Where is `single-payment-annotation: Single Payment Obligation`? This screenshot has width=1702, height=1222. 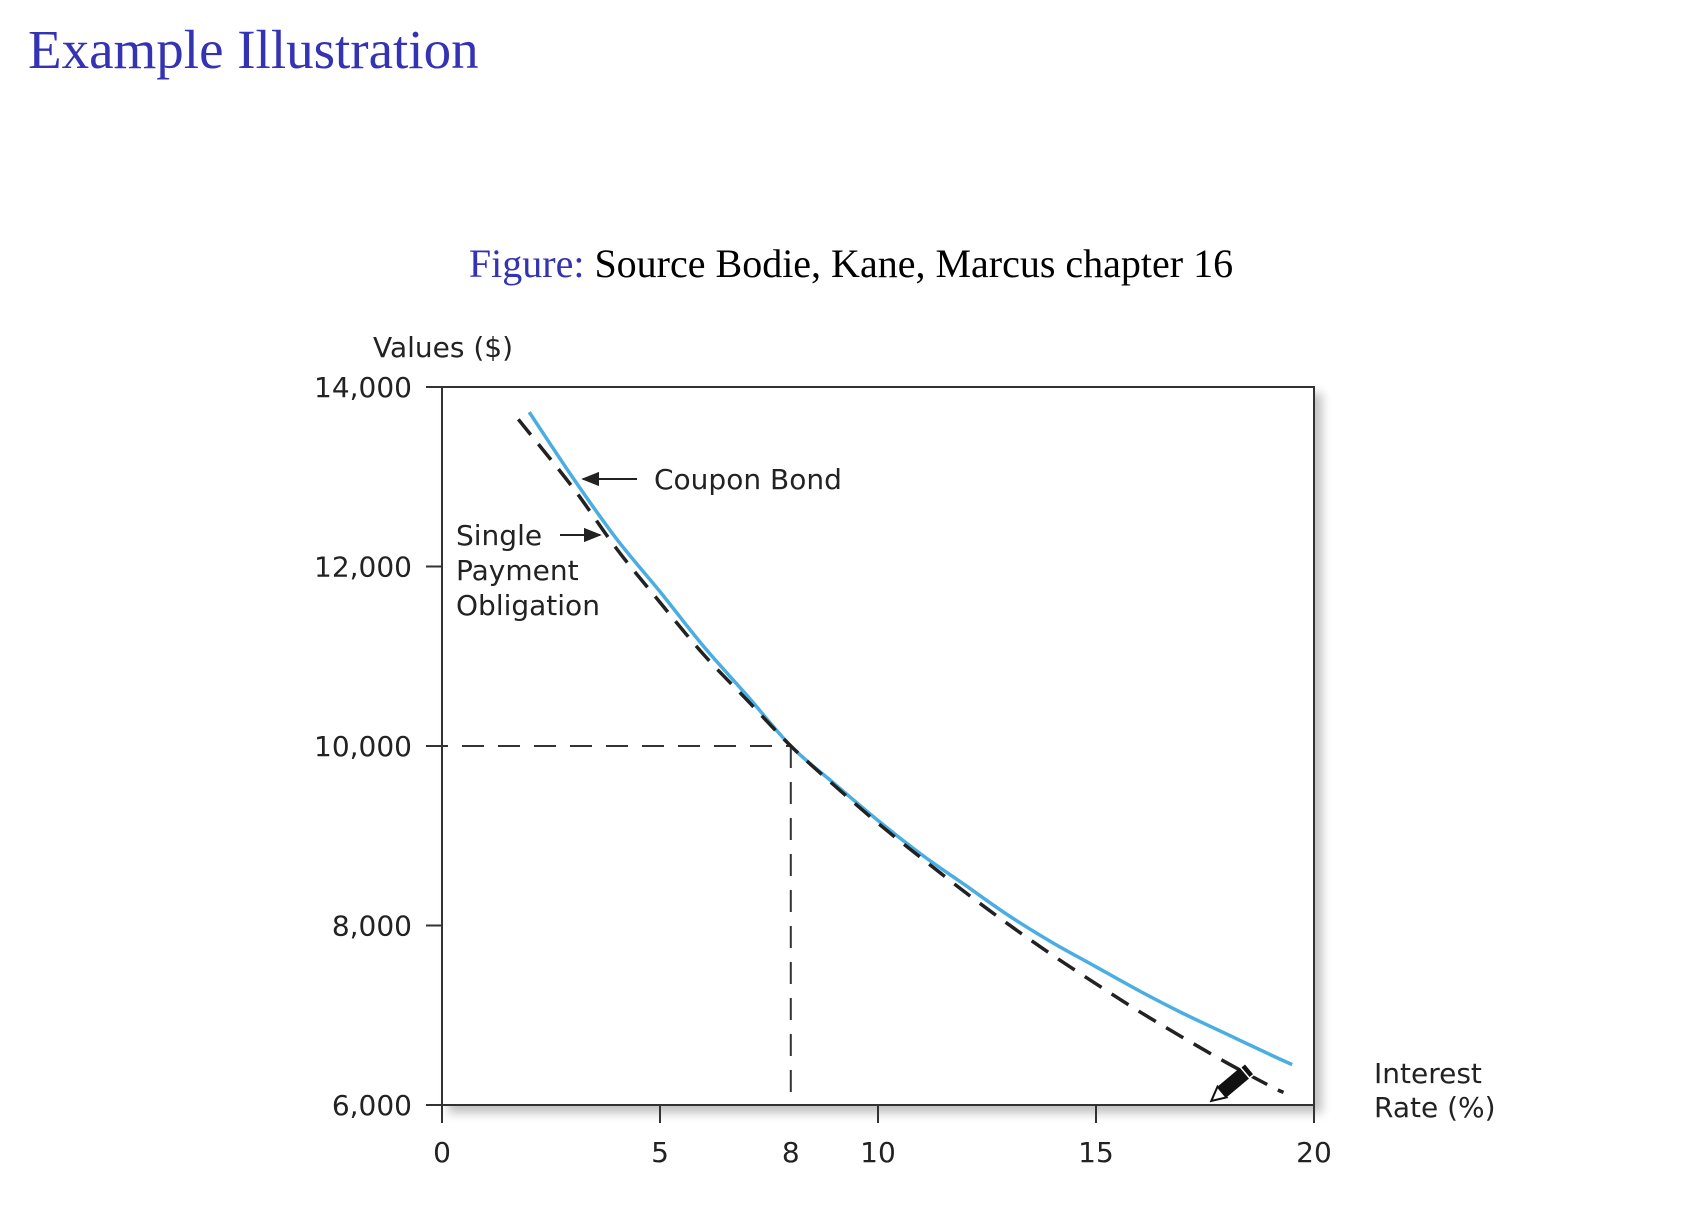
single-payment-annotation: Single Payment Obligation is located at coordinates (529, 570).